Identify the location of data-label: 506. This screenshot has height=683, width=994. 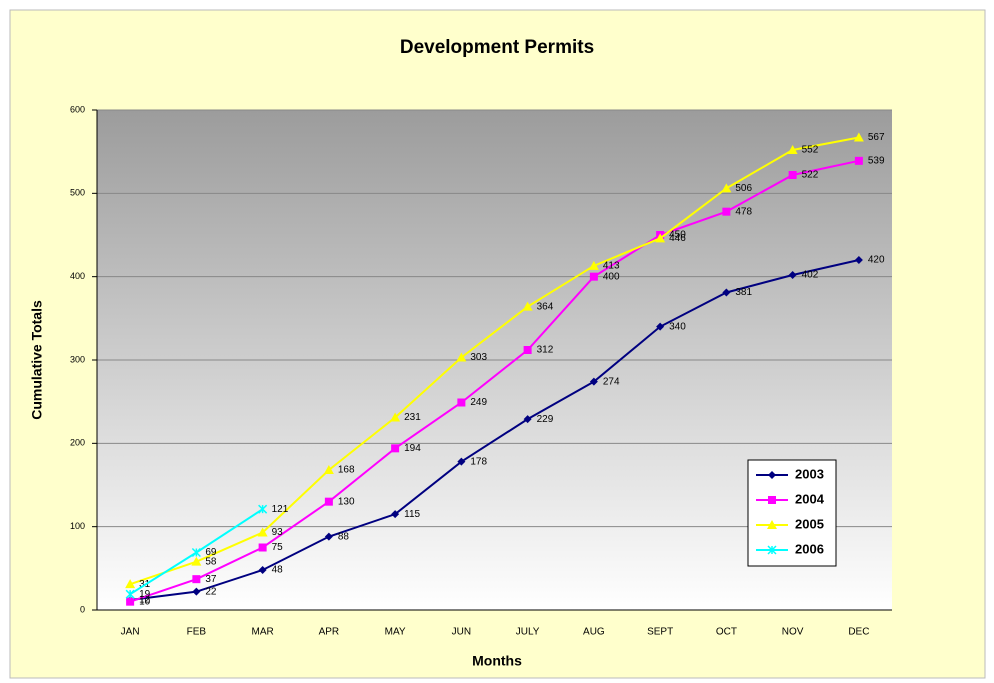
(743, 188).